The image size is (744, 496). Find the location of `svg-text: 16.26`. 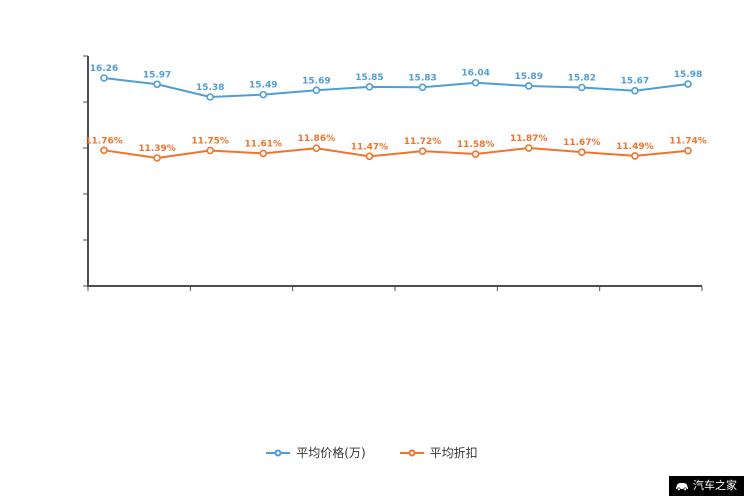

svg-text: 16.26 is located at coordinates (104, 69).